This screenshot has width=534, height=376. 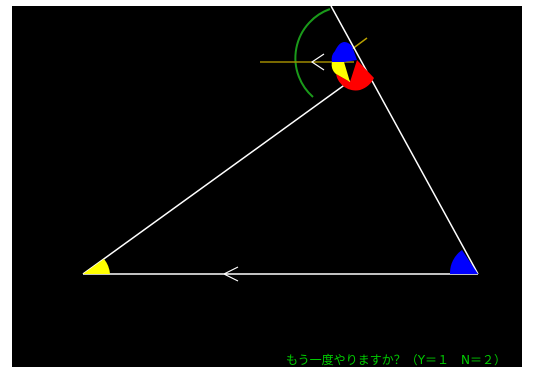 I want to click on angle-a-bottom-left, so click(x=96, y=266).